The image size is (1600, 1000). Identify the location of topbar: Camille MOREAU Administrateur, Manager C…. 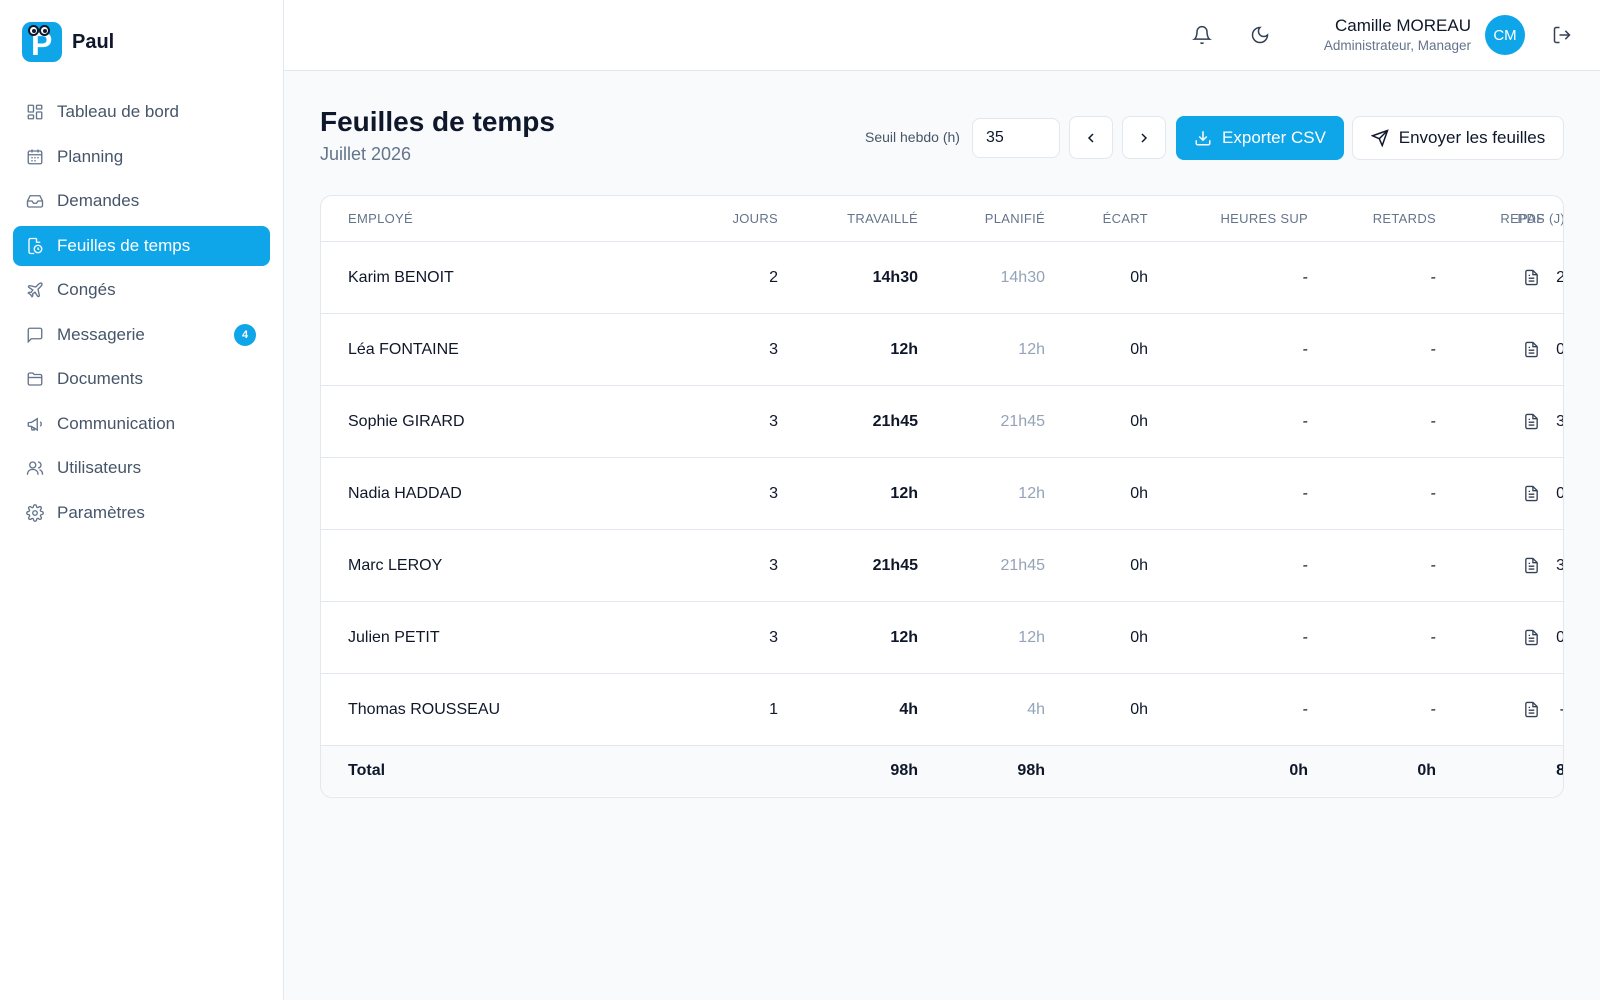
(942, 35).